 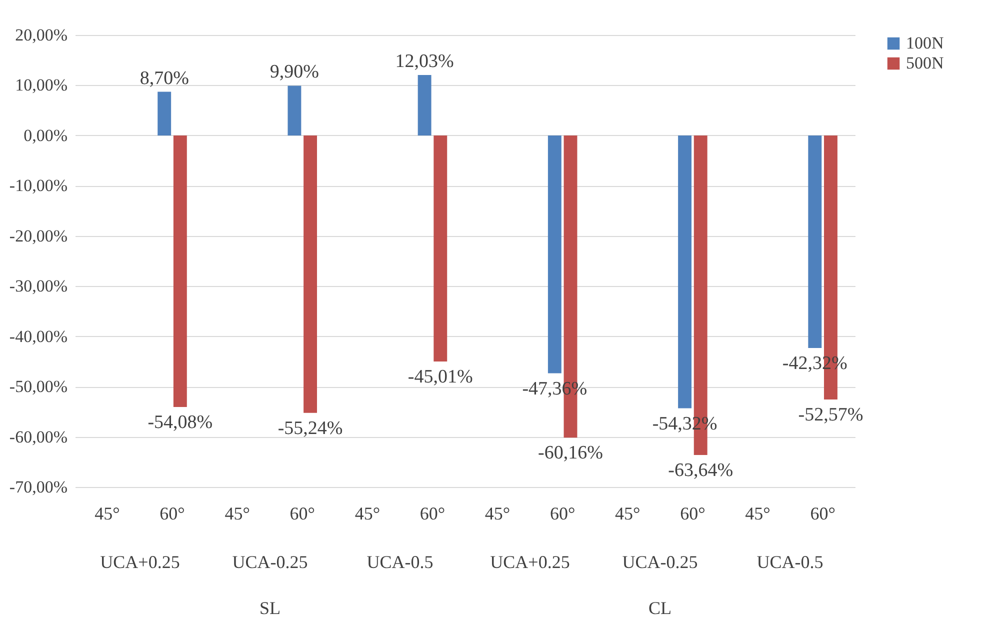 What do you see at coordinates (38, 186) in the screenshot?
I see `y-tick-label: -10,00%` at bounding box center [38, 186].